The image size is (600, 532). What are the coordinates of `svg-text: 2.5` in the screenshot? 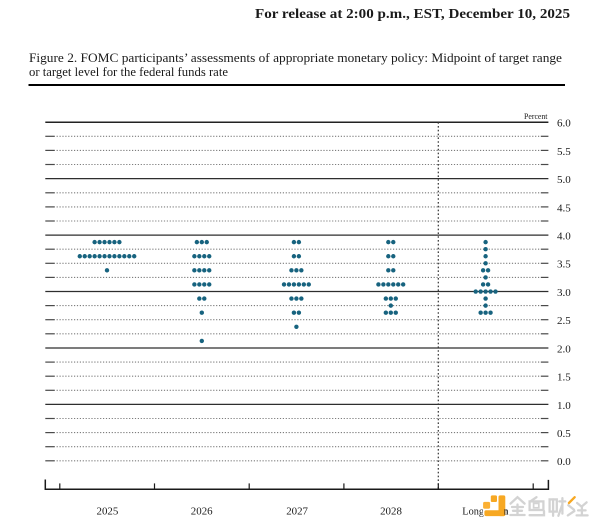 It's located at (564, 321).